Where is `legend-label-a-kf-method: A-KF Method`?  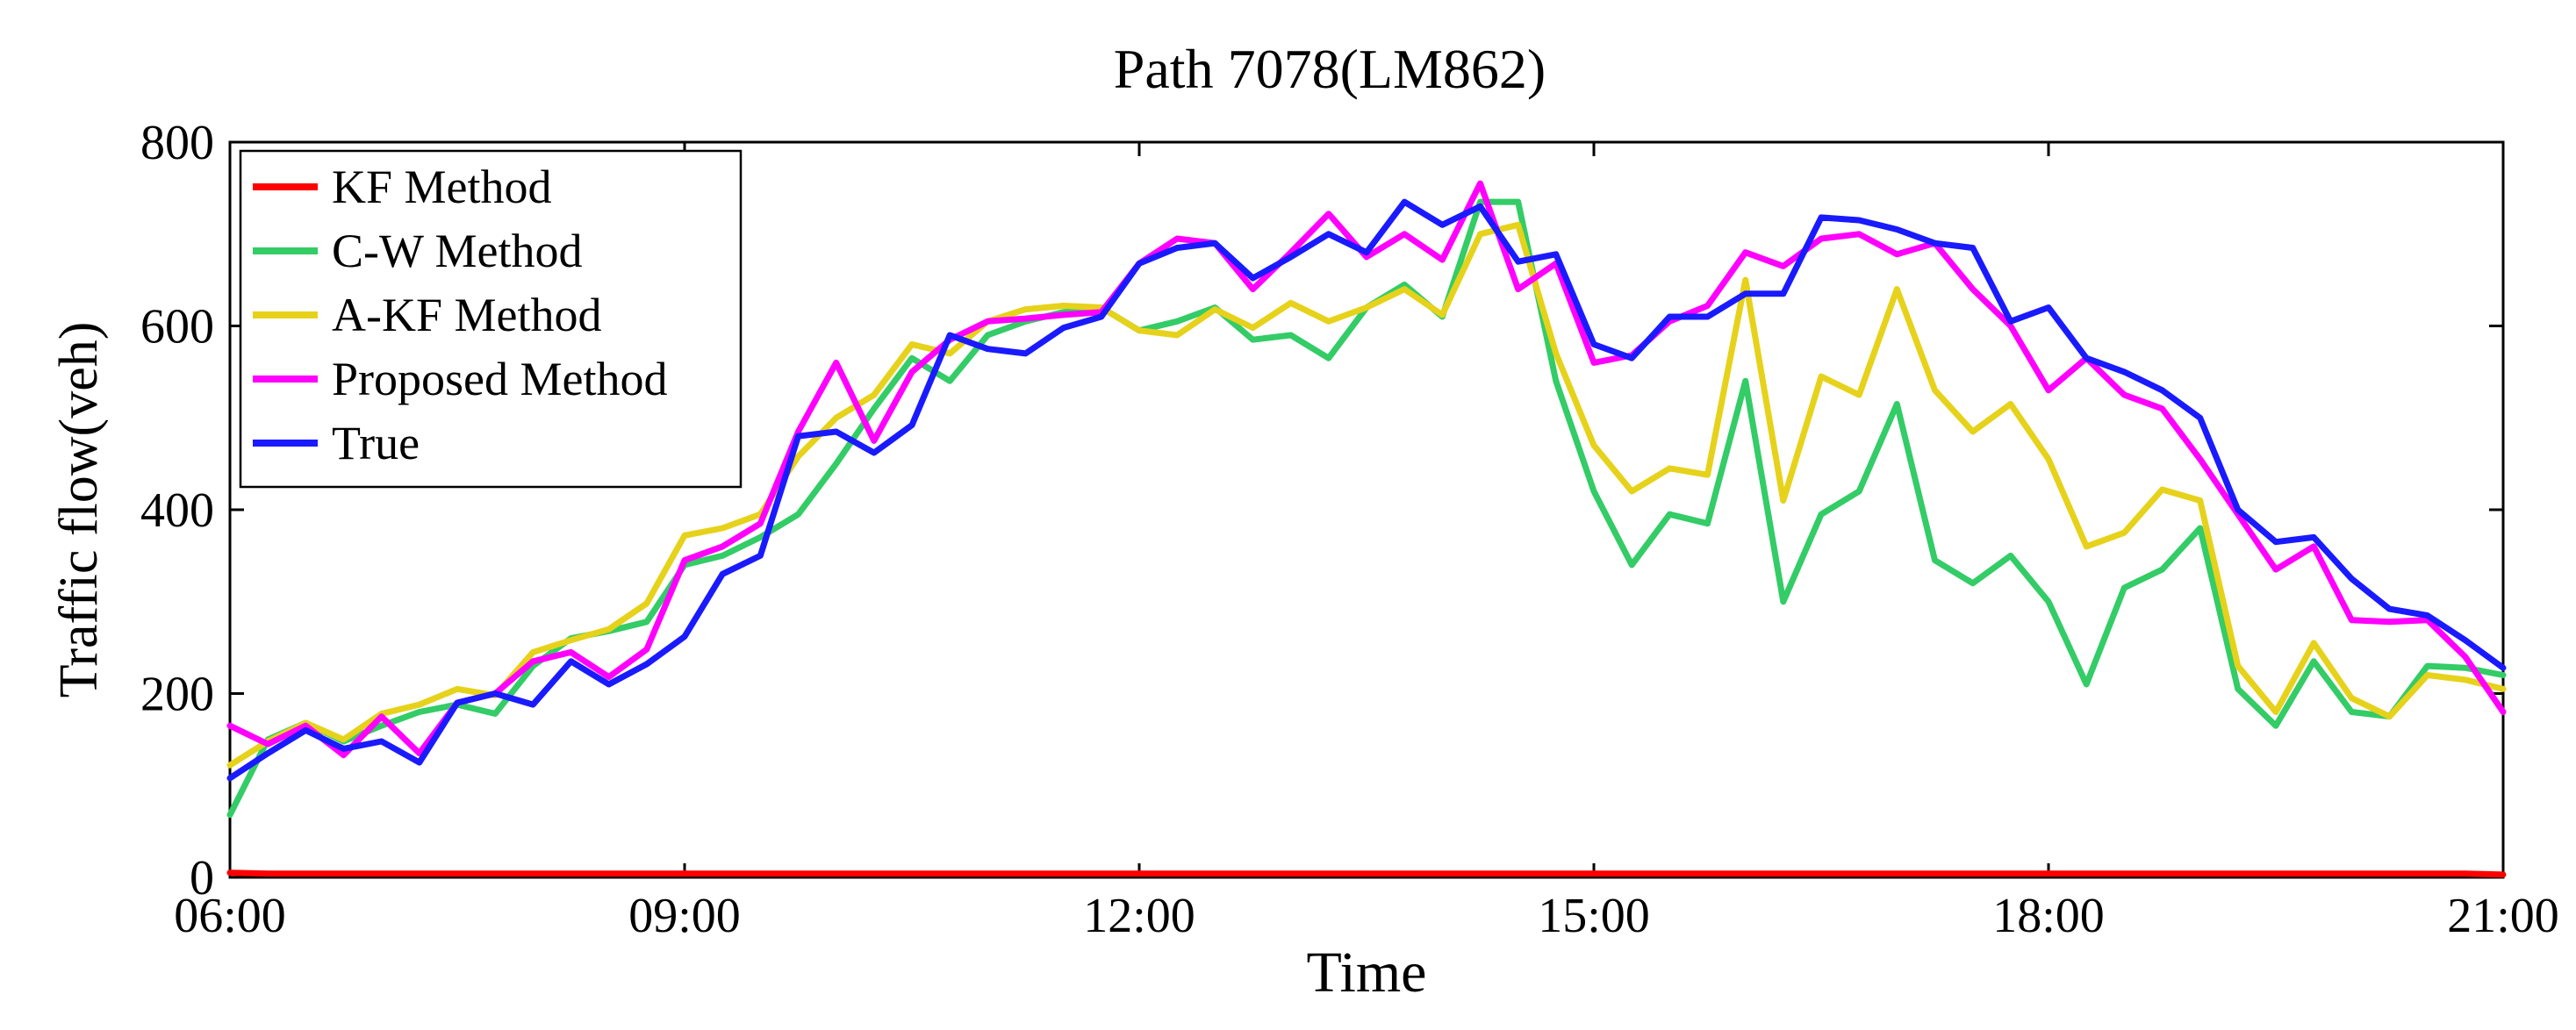 legend-label-a-kf-method: A-KF Method is located at coordinates (467, 315).